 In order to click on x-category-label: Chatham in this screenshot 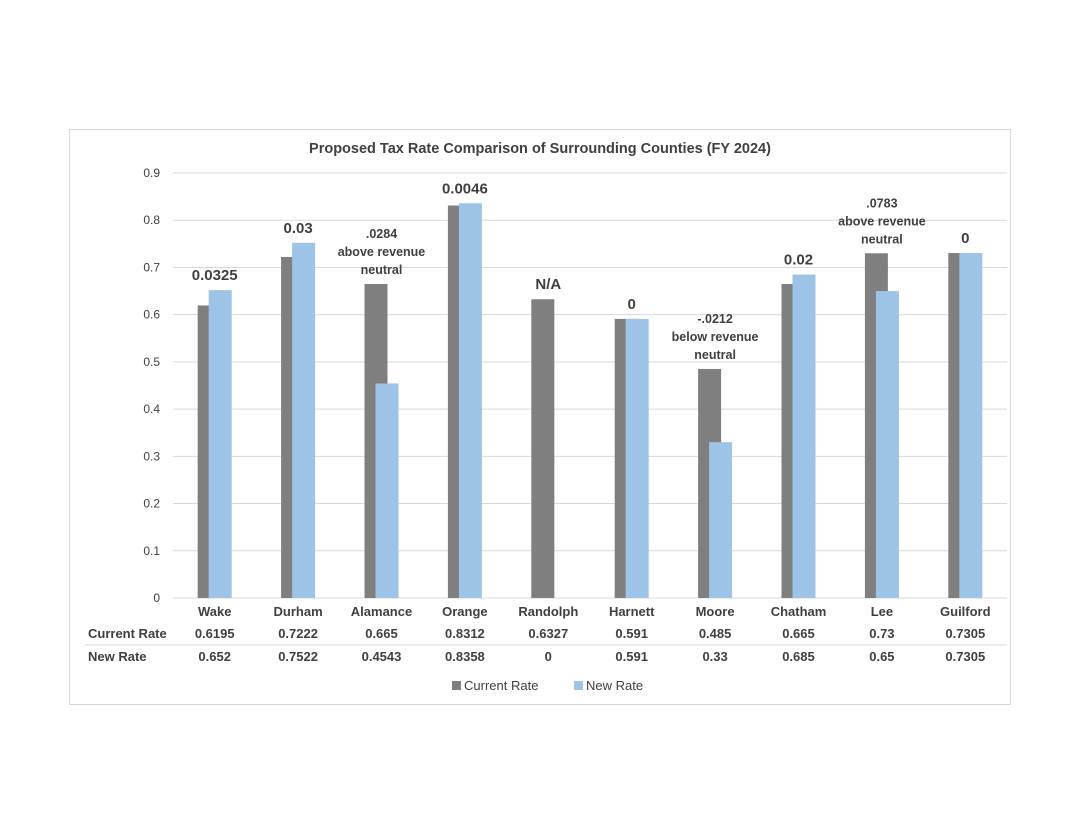, I will do `click(799, 611)`.